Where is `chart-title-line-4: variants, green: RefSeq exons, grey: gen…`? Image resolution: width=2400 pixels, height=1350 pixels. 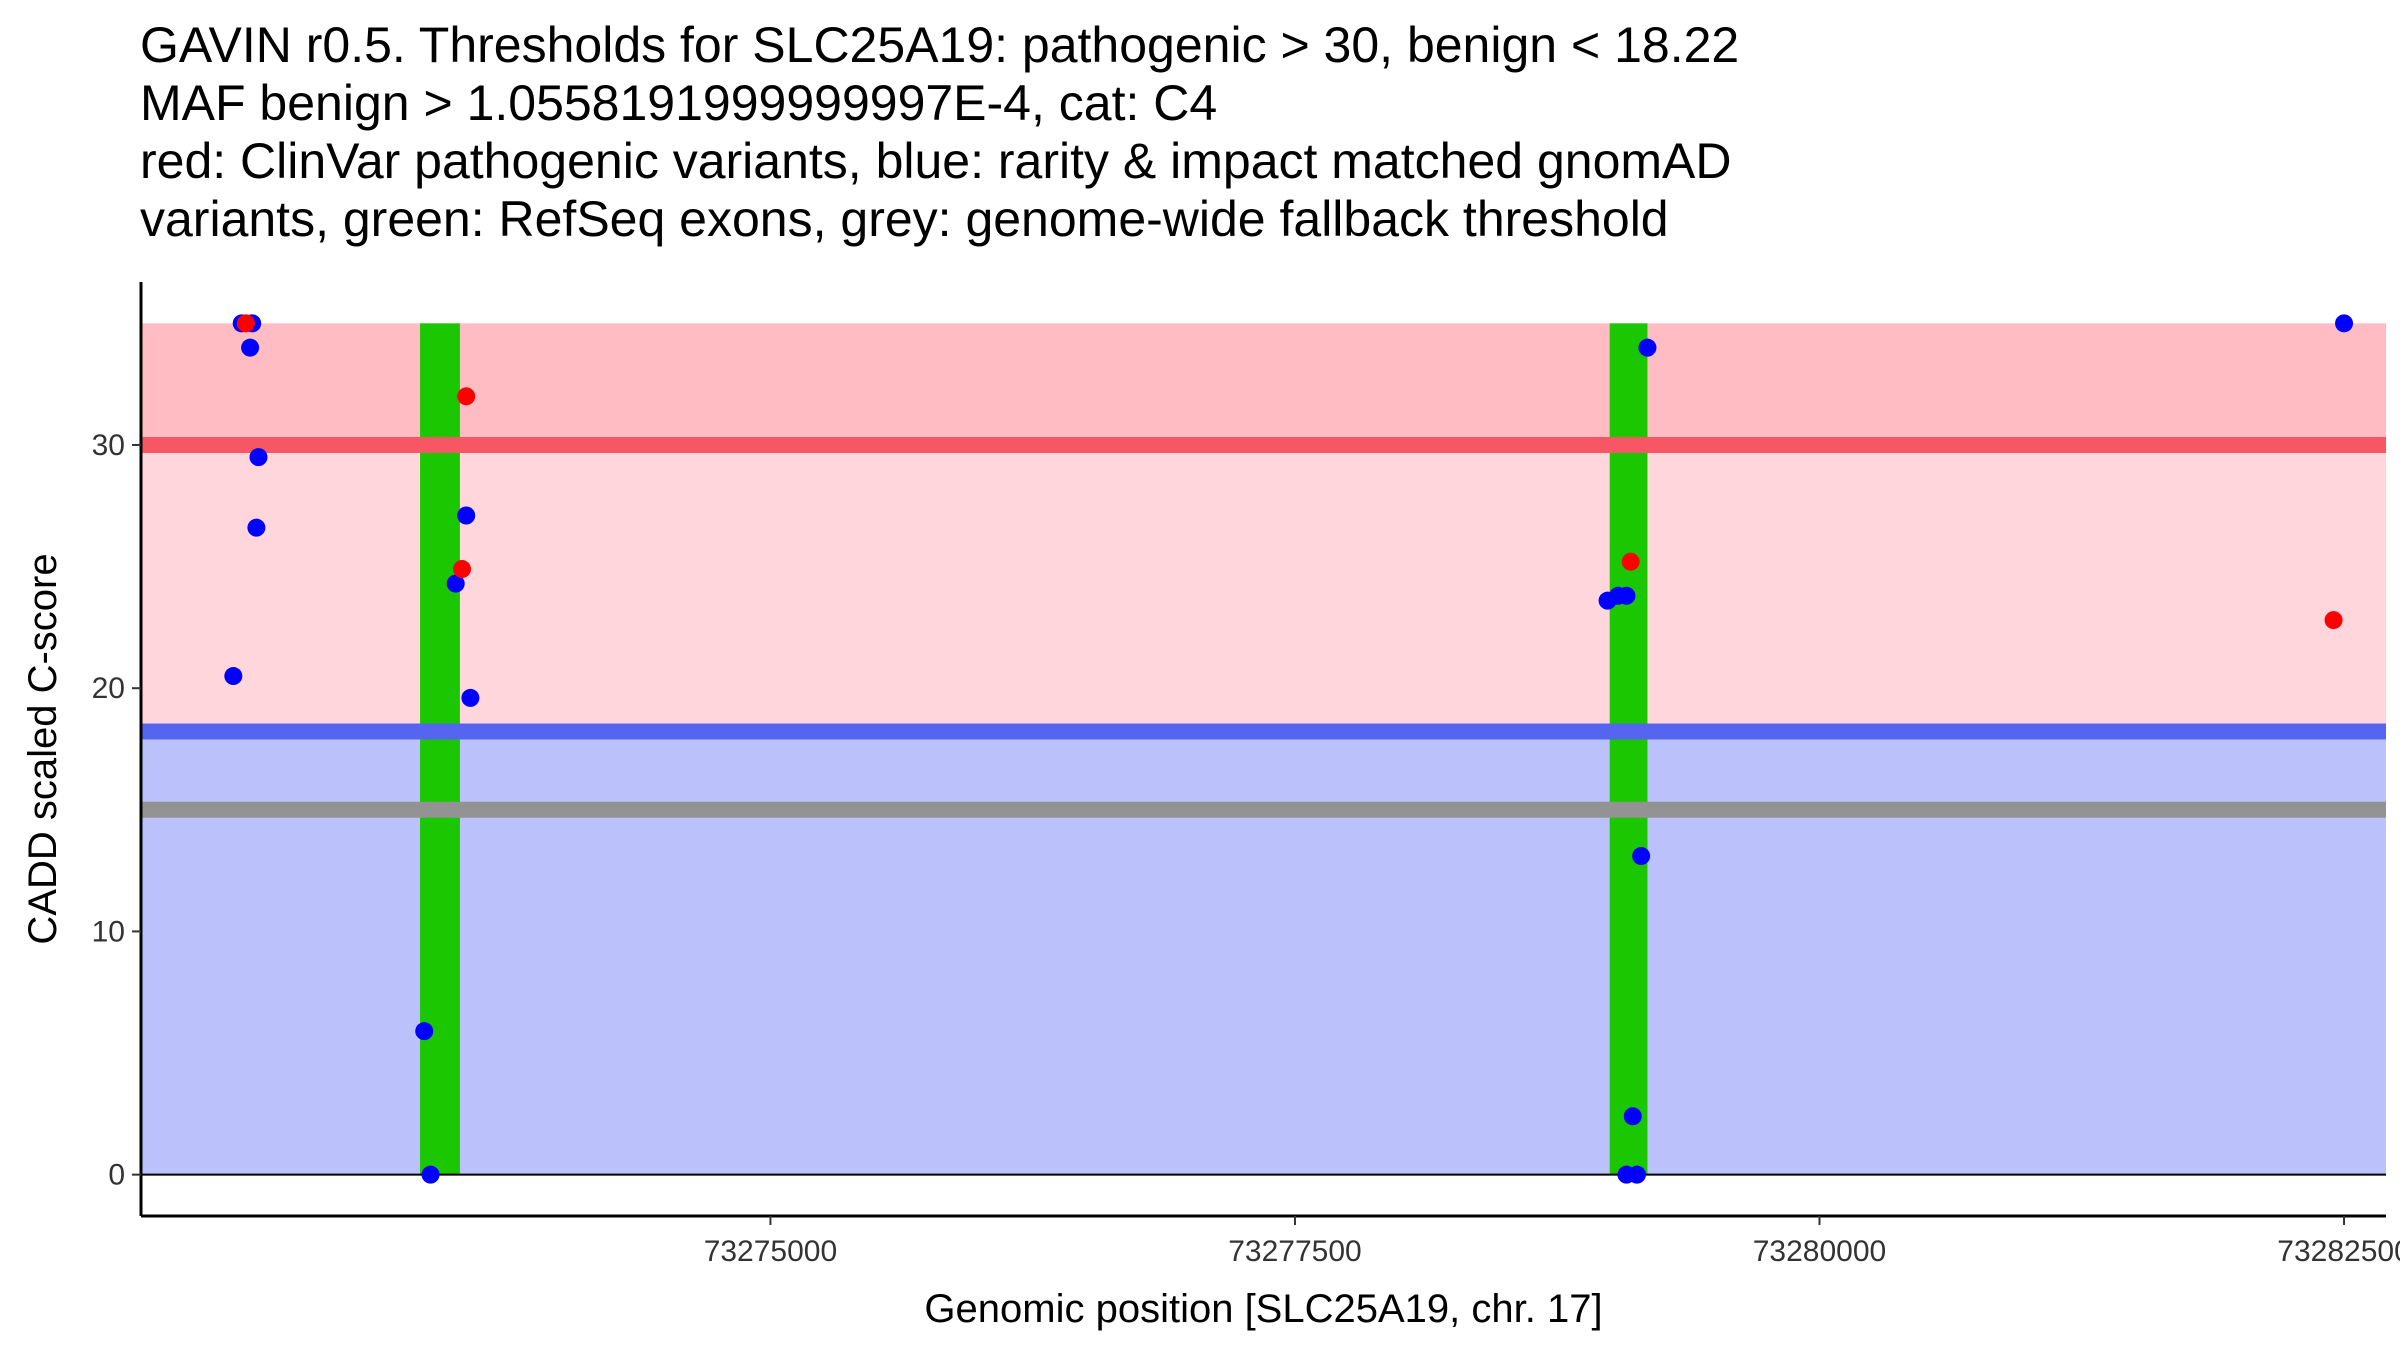 chart-title-line-4: variants, green: RefSeq exons, grey: gen… is located at coordinates (904, 219).